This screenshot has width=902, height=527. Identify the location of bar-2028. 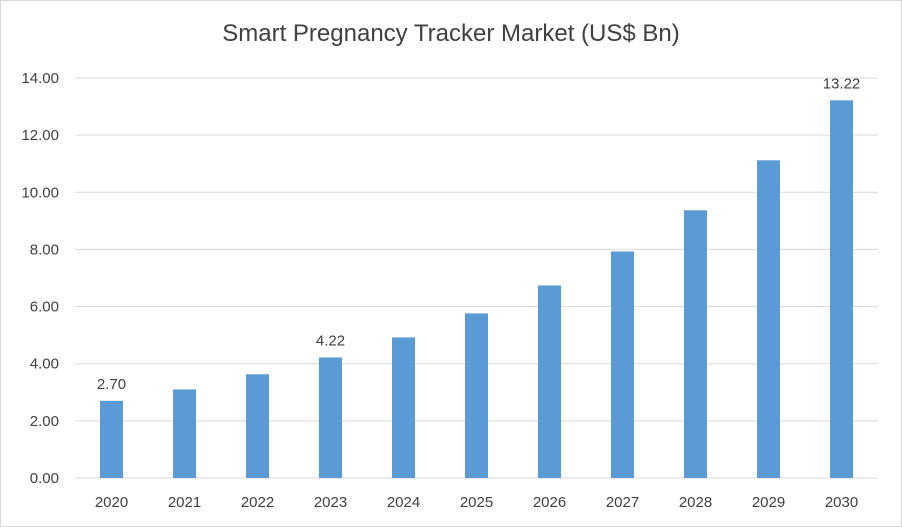
(695, 344).